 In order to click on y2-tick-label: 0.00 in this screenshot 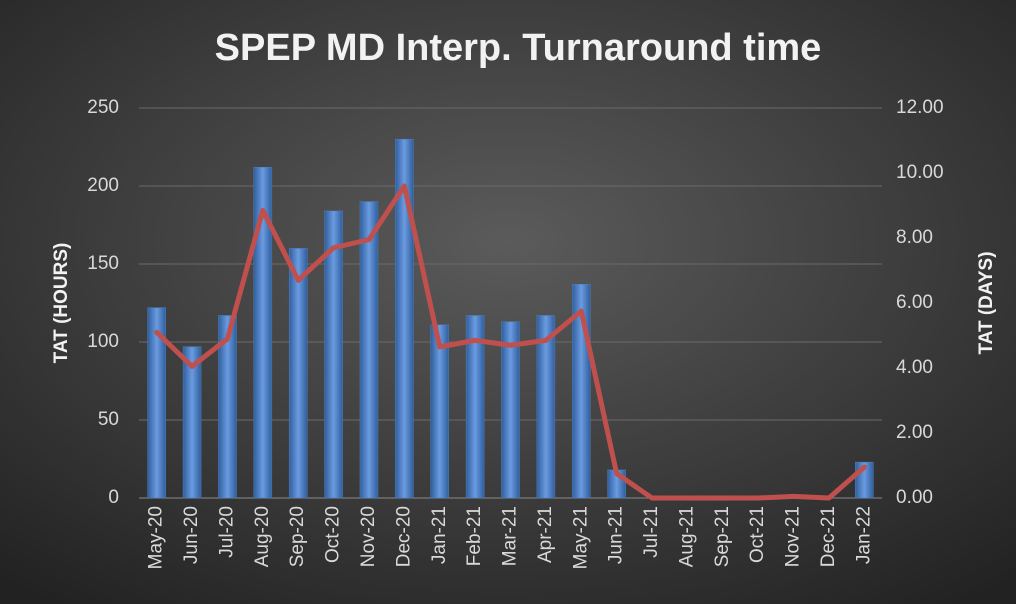, I will do `click(914, 497)`.